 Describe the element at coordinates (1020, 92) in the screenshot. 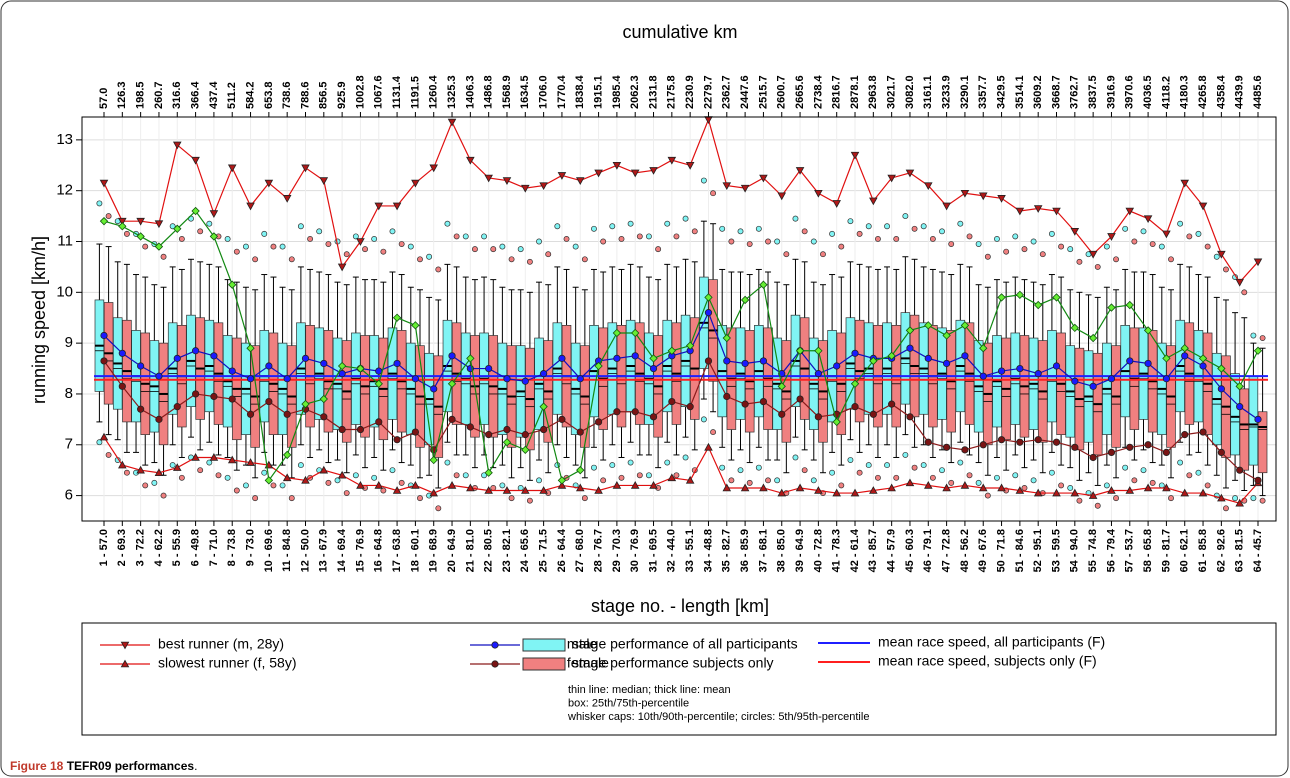

I see `top-tick-label: 3514.1` at that location.